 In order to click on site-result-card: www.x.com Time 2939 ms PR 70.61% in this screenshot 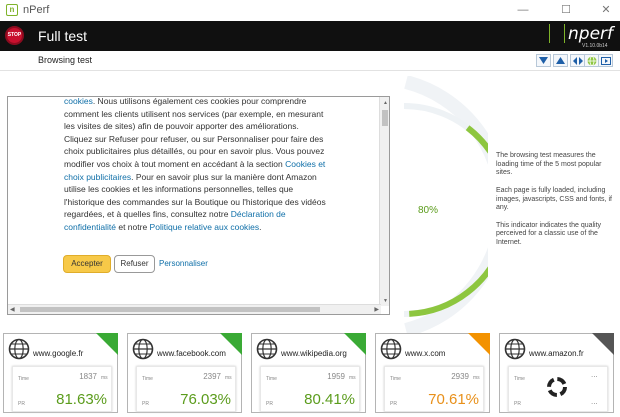, I will do `click(432, 373)`.